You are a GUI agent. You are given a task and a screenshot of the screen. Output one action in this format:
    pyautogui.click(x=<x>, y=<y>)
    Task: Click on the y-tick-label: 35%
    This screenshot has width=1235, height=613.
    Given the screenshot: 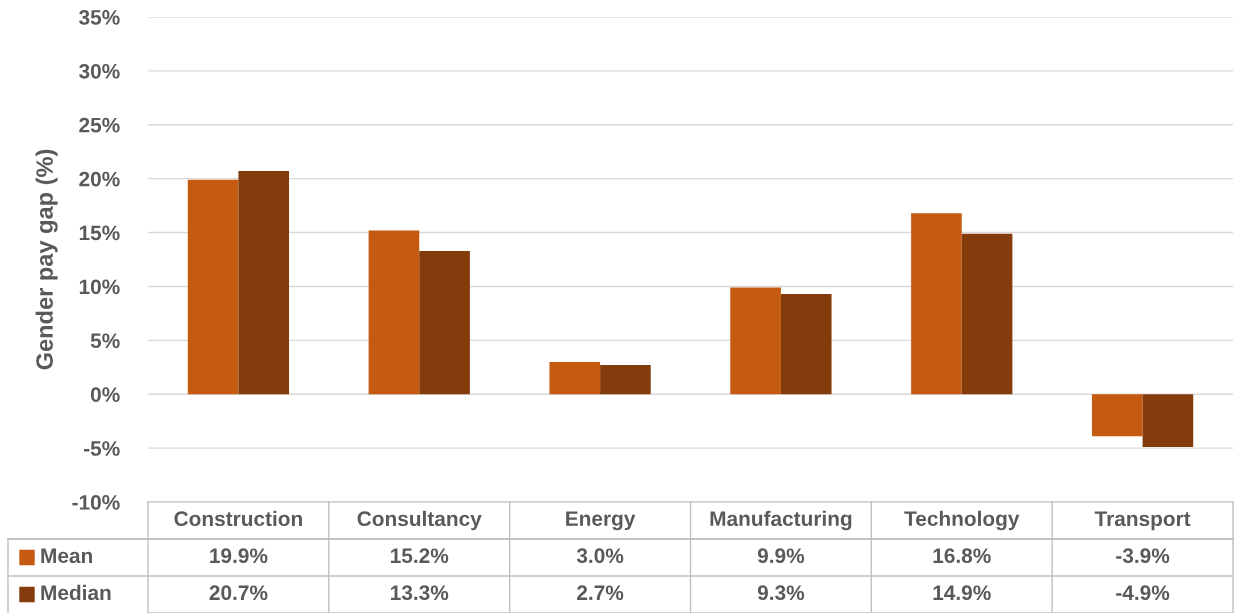 What is the action you would take?
    pyautogui.click(x=99, y=17)
    